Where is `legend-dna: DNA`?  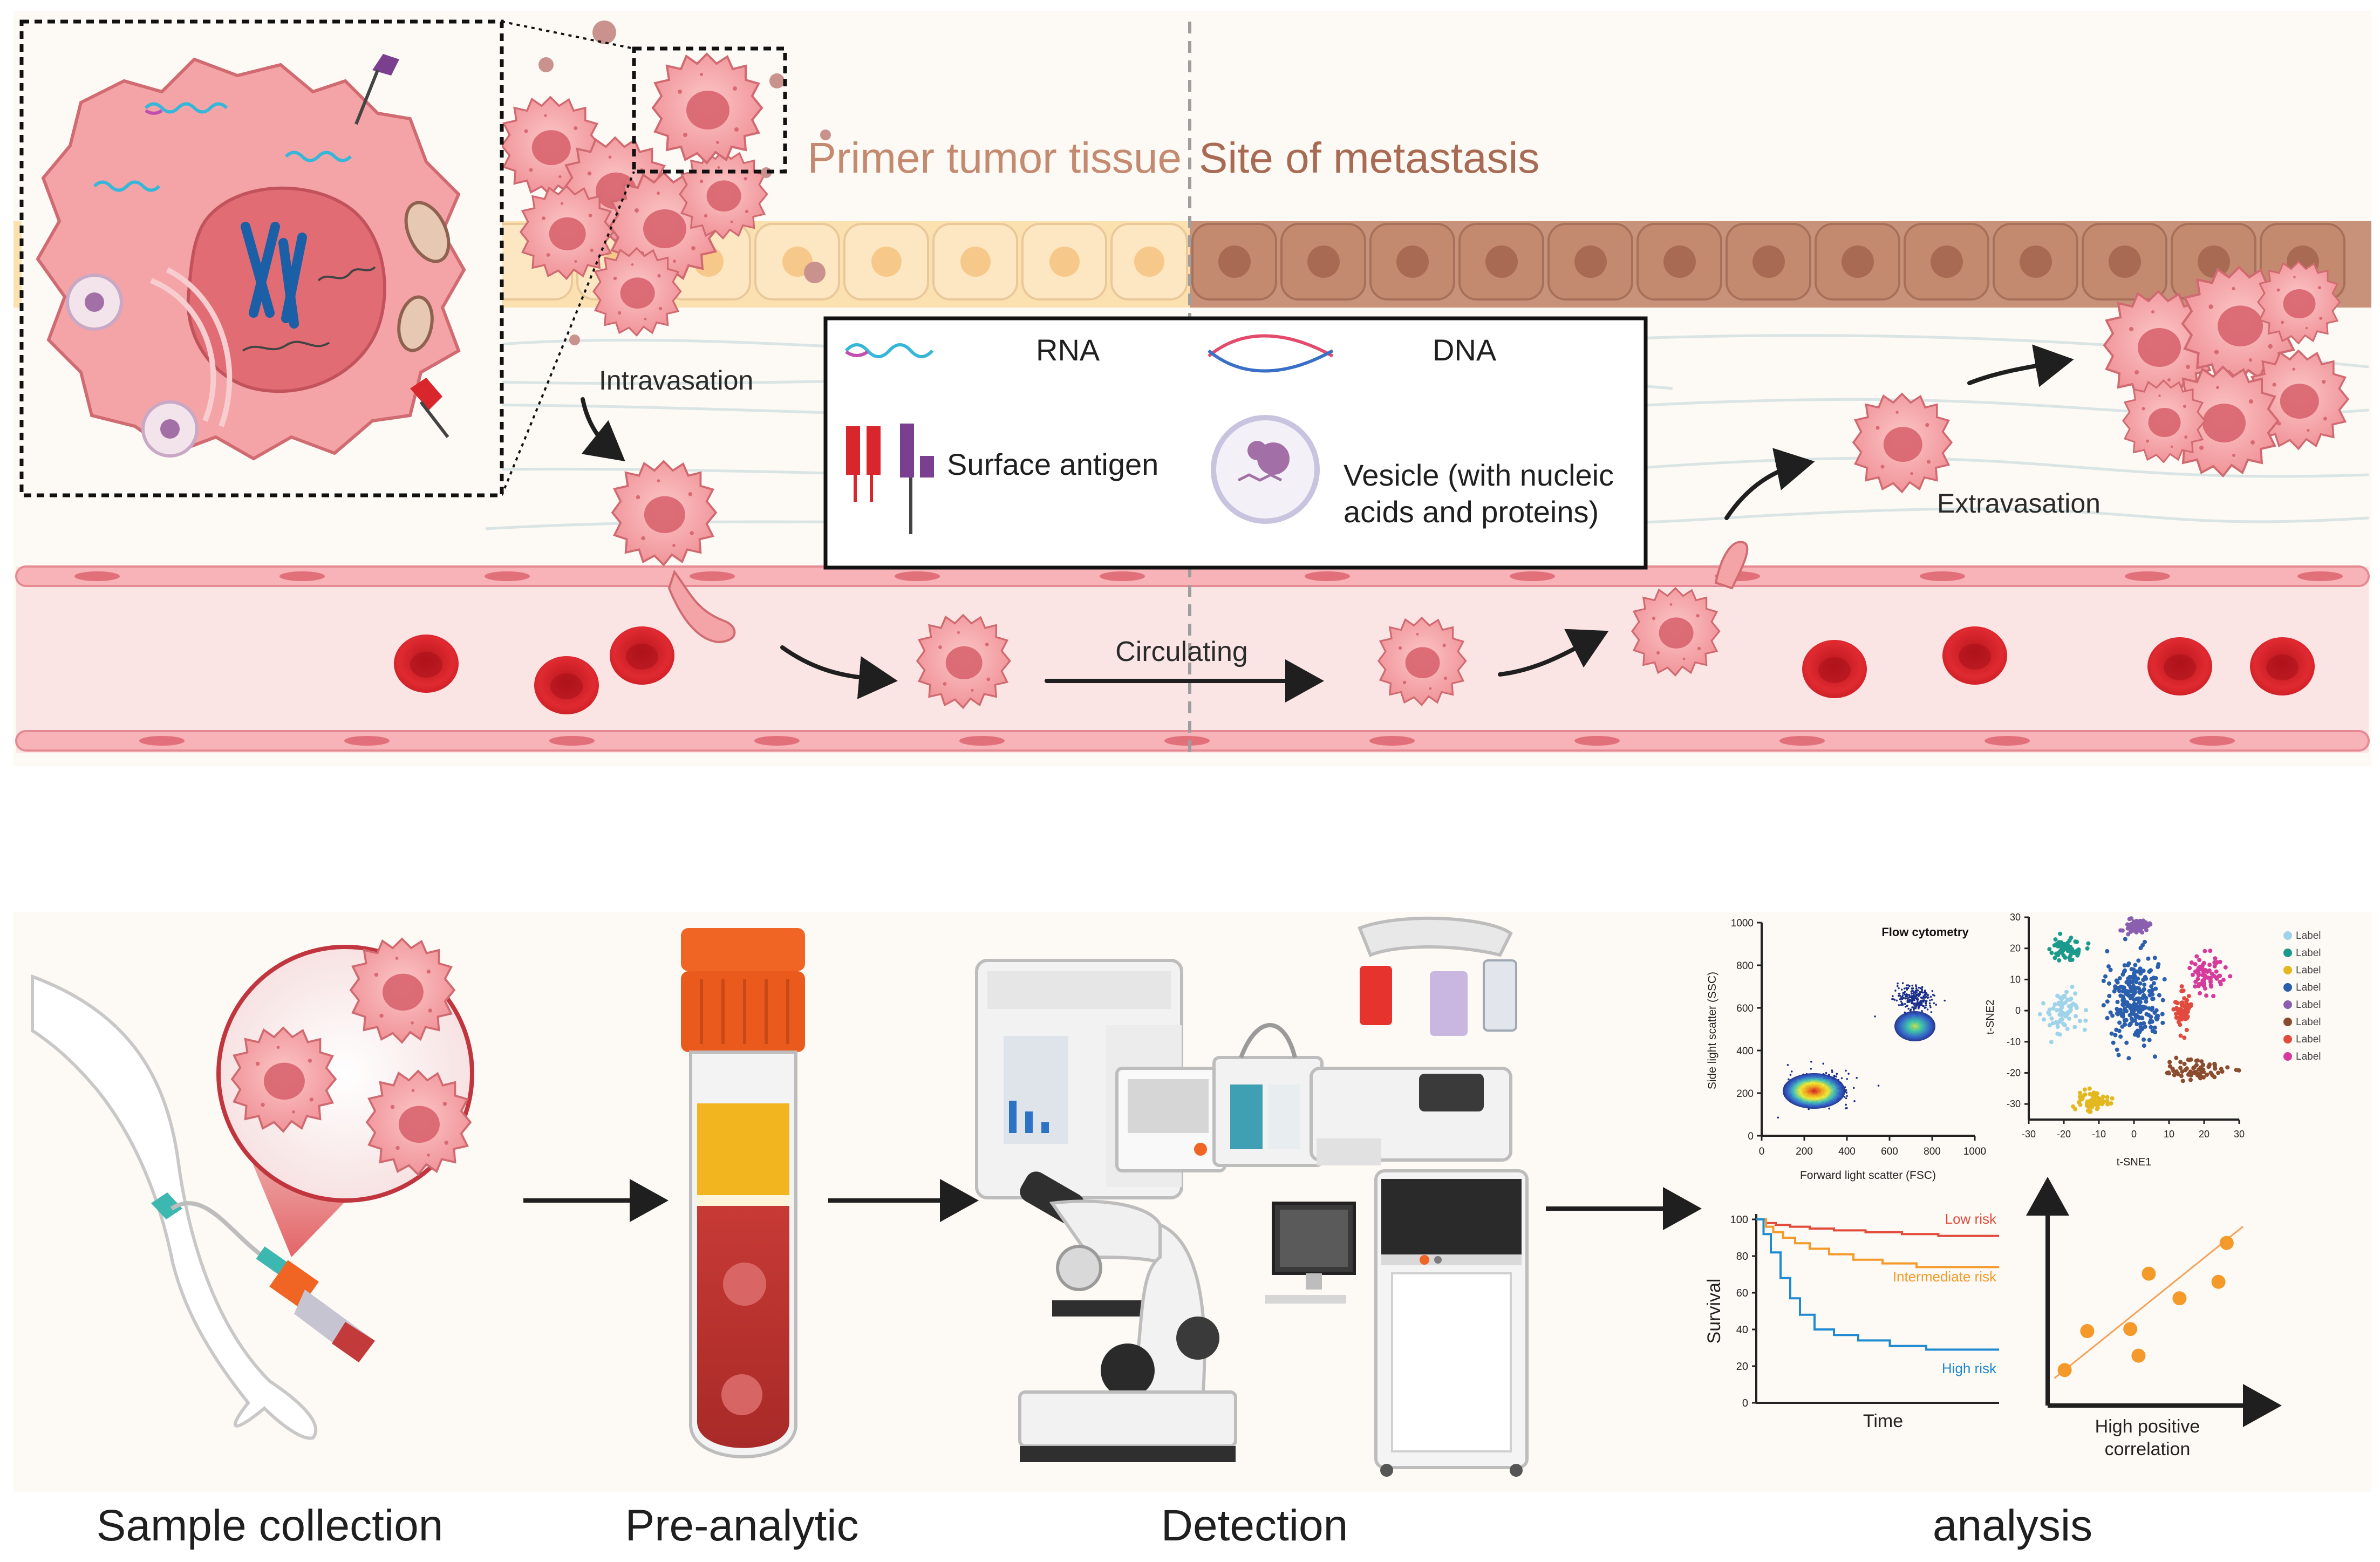
legend-dna: DNA is located at coordinates (1465, 350).